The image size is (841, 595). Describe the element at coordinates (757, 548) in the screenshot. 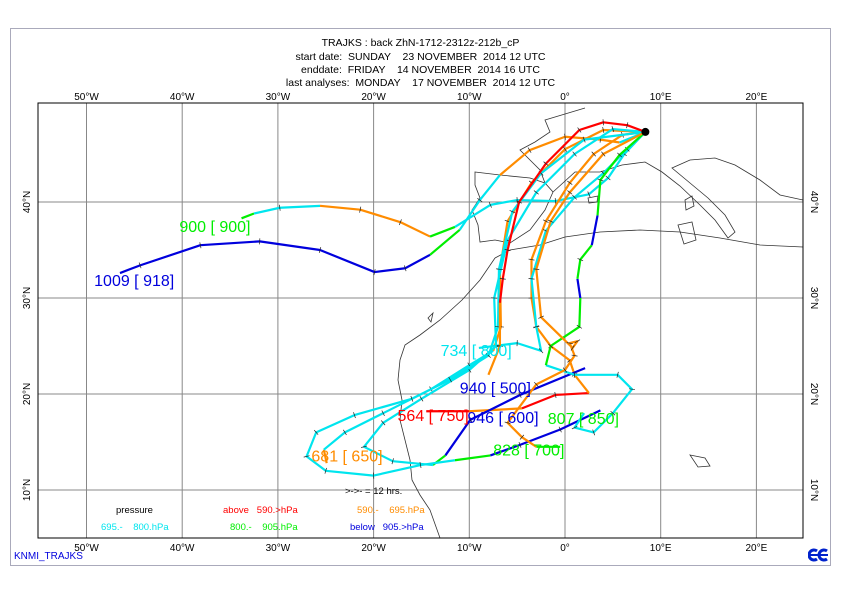

I see `lon-label-bottom: 20°E` at that location.